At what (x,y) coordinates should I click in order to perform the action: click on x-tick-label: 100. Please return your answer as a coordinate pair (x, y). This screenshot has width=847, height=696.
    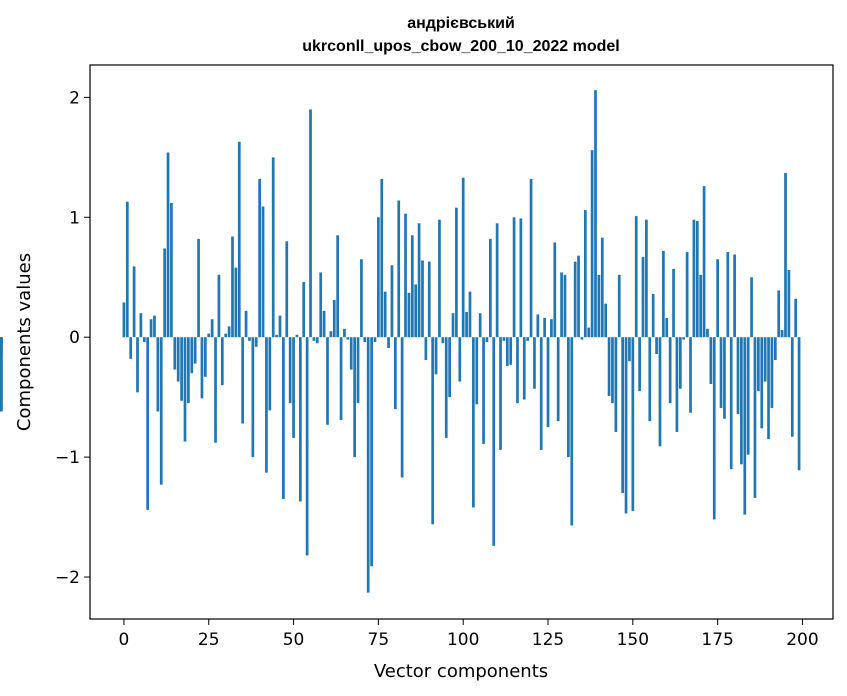
    Looking at the image, I should click on (463, 640).